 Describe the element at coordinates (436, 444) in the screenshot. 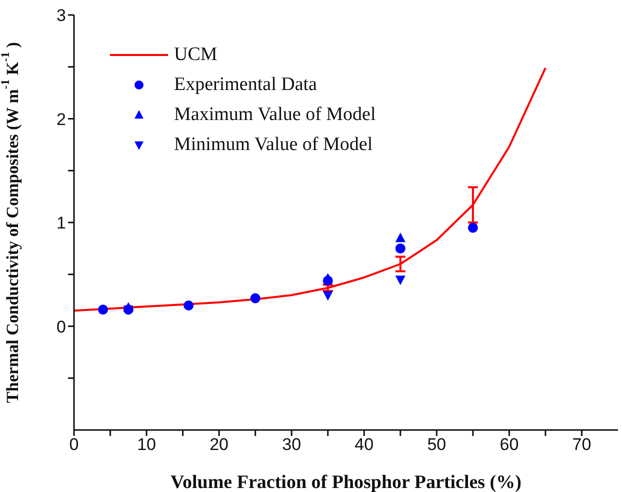

I see `x-tick-label: 50` at that location.